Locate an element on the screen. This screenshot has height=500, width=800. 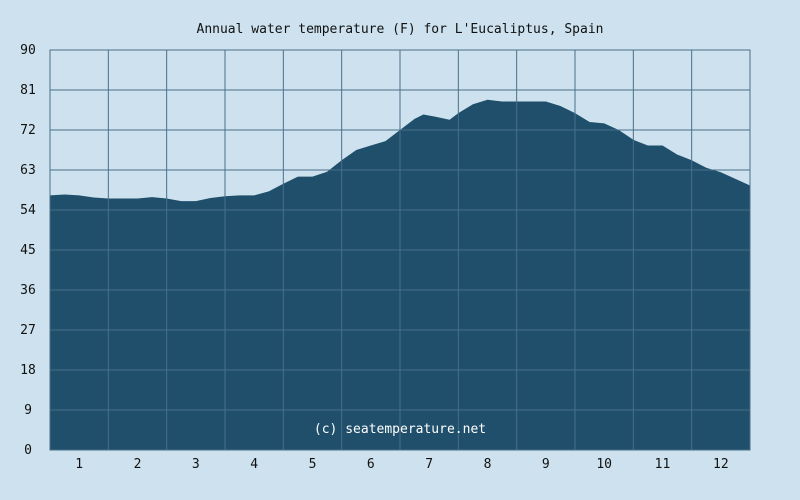
x-tick-label: 12 is located at coordinates (721, 464).